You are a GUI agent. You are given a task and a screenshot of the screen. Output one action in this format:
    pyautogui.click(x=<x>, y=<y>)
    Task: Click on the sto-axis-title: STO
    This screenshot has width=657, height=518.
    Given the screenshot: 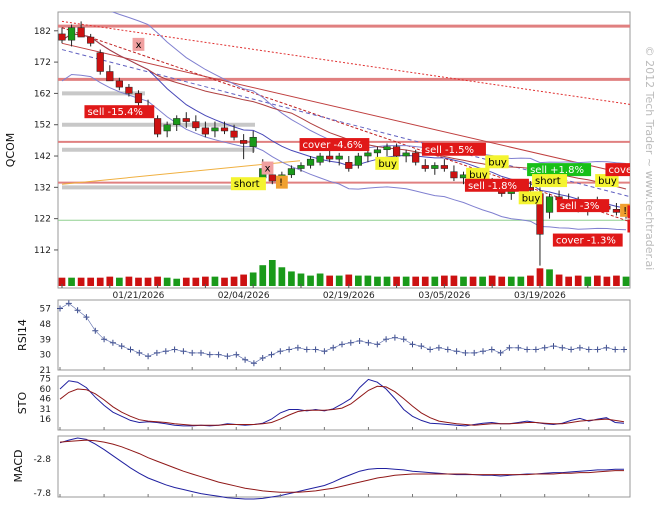 What is the action you would take?
    pyautogui.click(x=22, y=402)
    